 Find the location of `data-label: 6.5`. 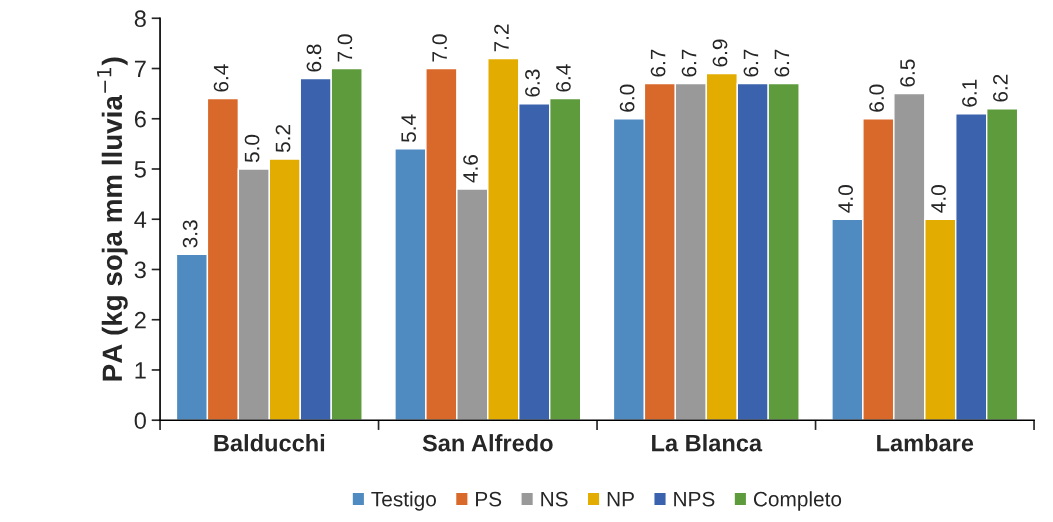

data-label: 6.5 is located at coordinates (907, 73).